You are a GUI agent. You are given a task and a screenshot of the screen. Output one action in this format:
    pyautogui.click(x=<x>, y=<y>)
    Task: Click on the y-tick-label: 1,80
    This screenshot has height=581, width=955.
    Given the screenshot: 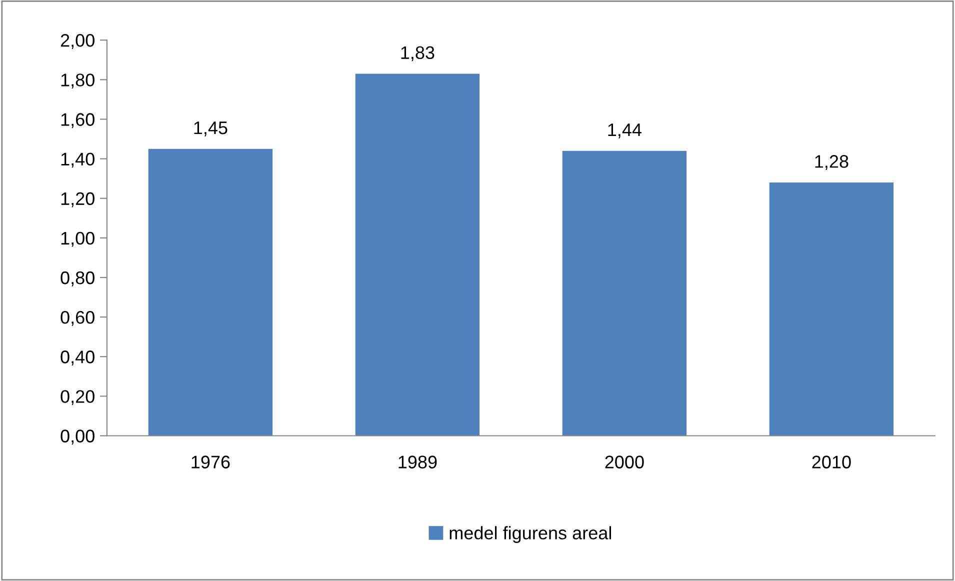 What is the action you would take?
    pyautogui.click(x=77, y=81)
    